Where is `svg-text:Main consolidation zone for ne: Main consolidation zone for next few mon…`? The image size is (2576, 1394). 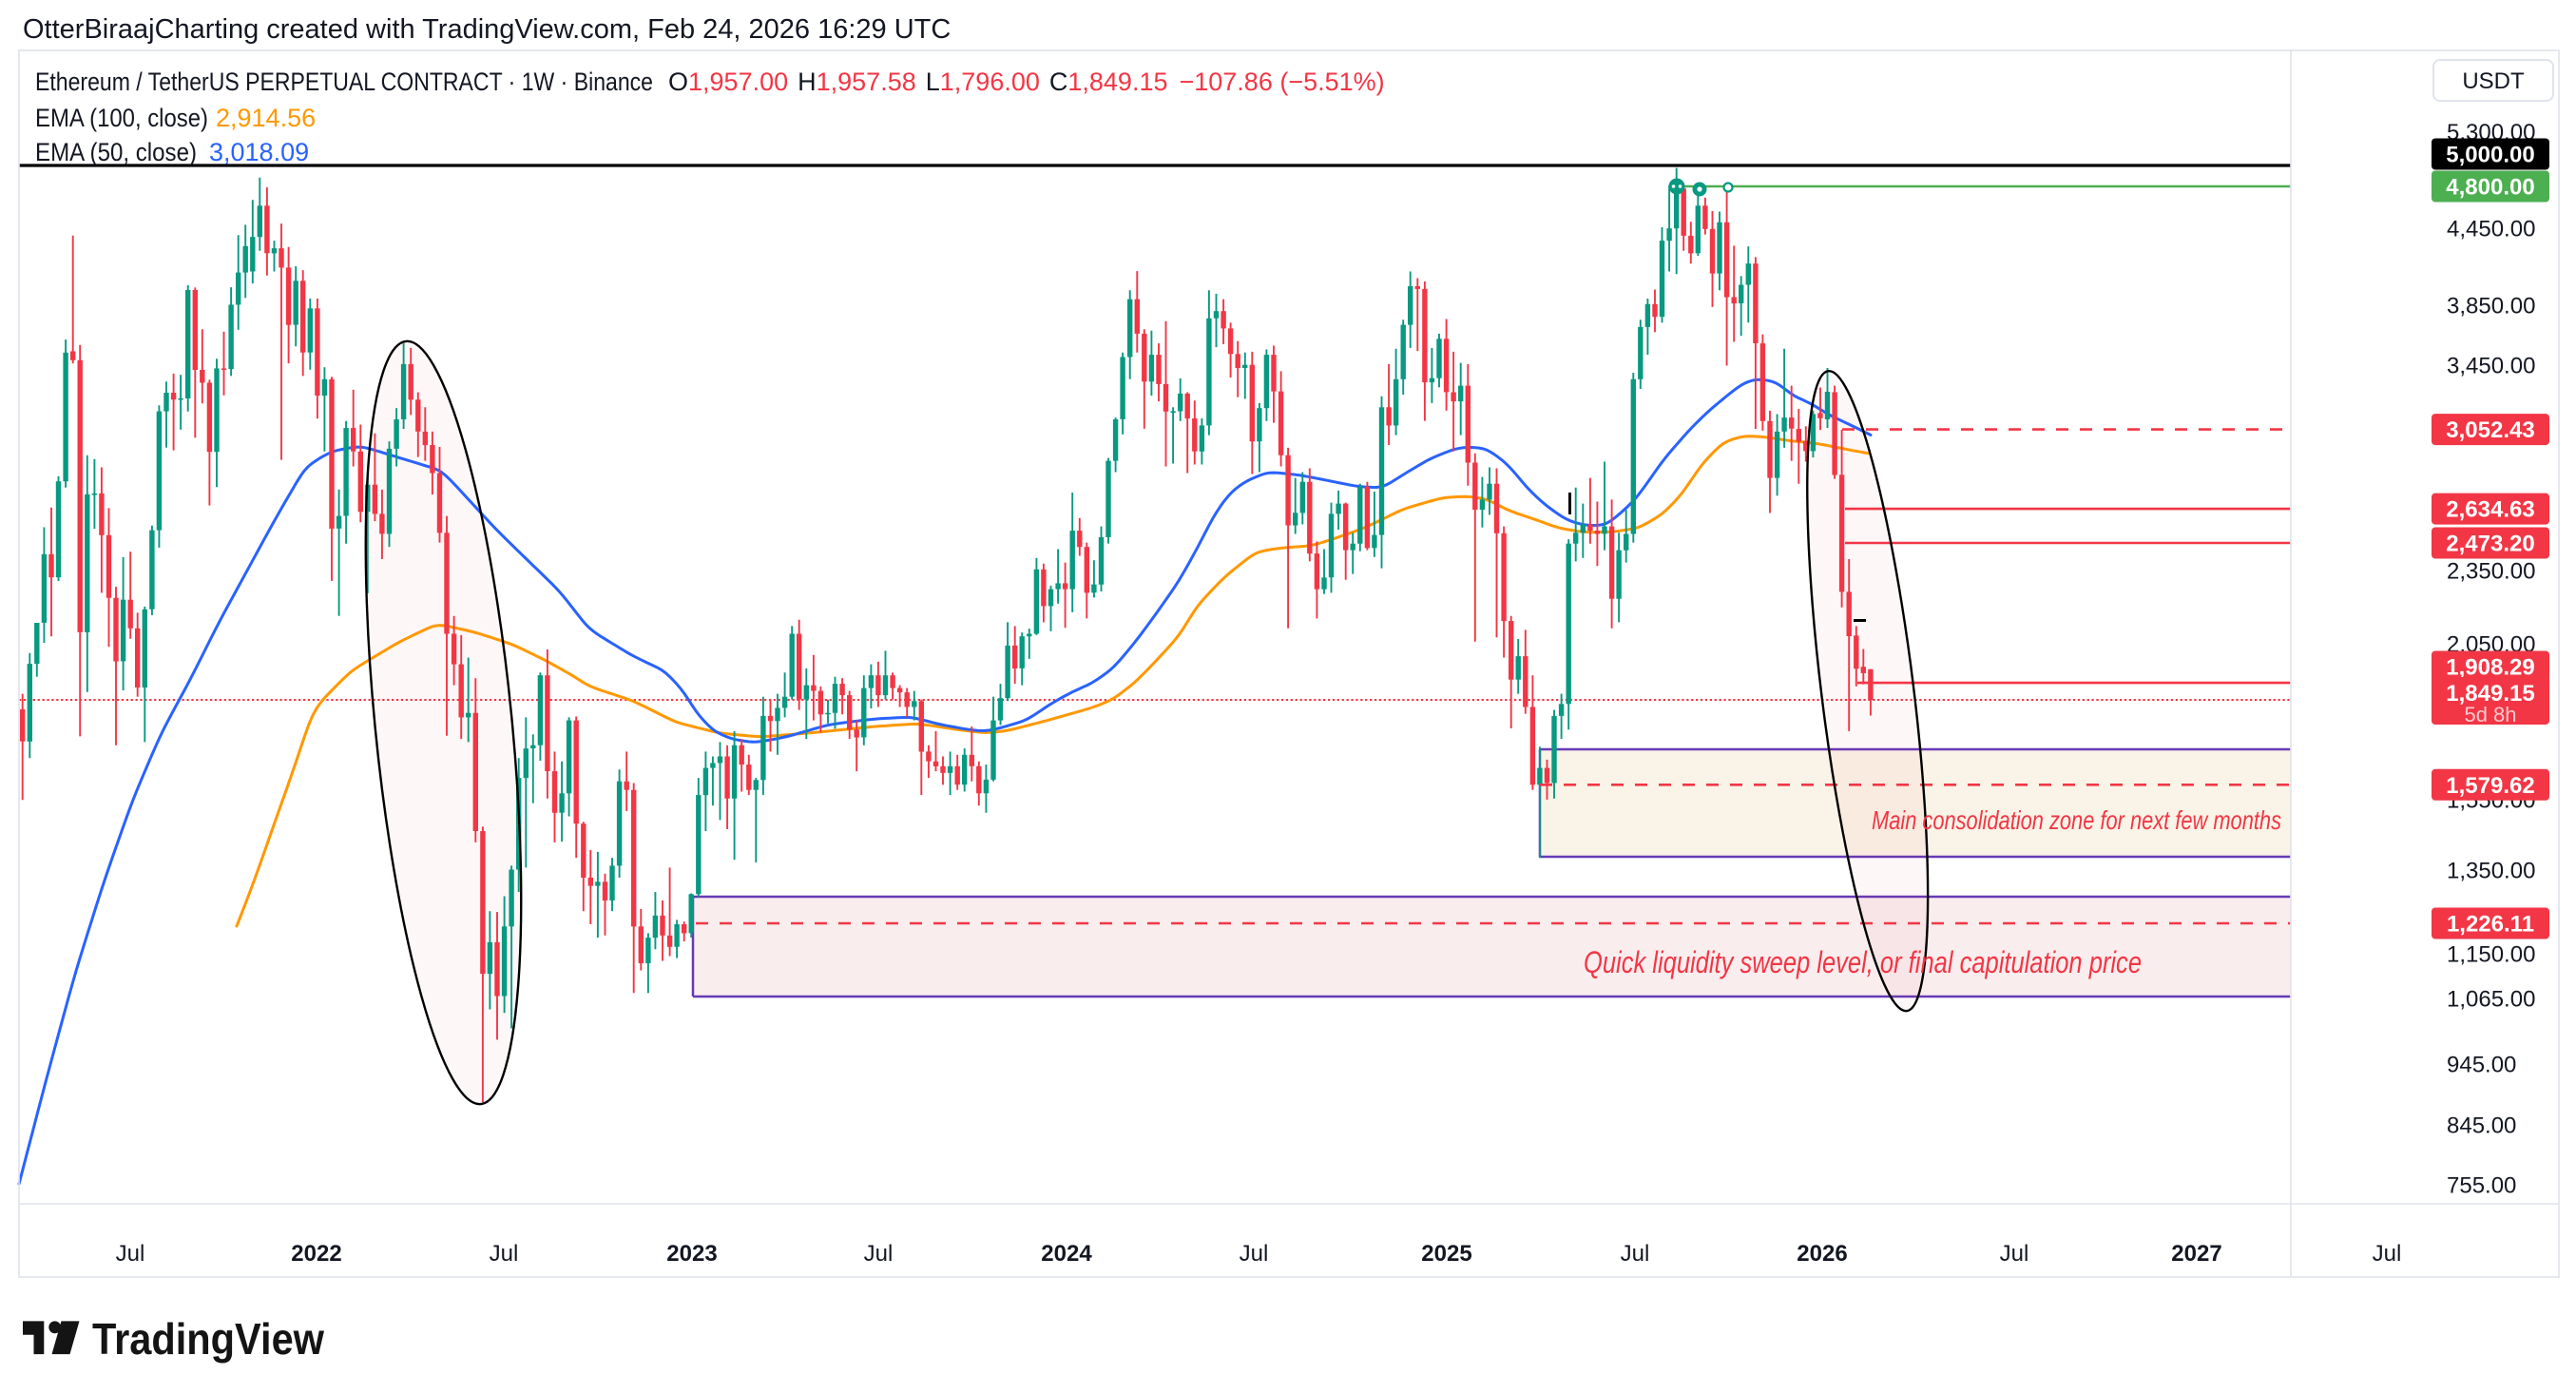
svg-text:Main consolidation zone for ne: Main consolidation zone for next few mon… is located at coordinates (2077, 820).